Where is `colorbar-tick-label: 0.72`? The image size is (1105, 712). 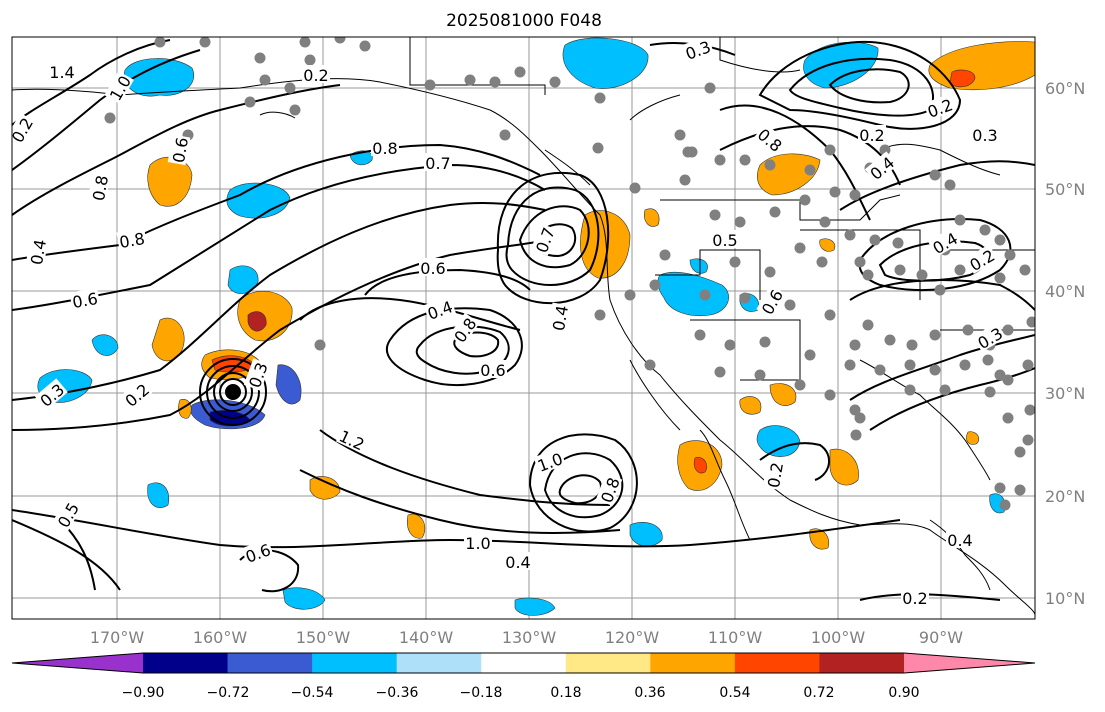 colorbar-tick-label: 0.72 is located at coordinates (818, 693).